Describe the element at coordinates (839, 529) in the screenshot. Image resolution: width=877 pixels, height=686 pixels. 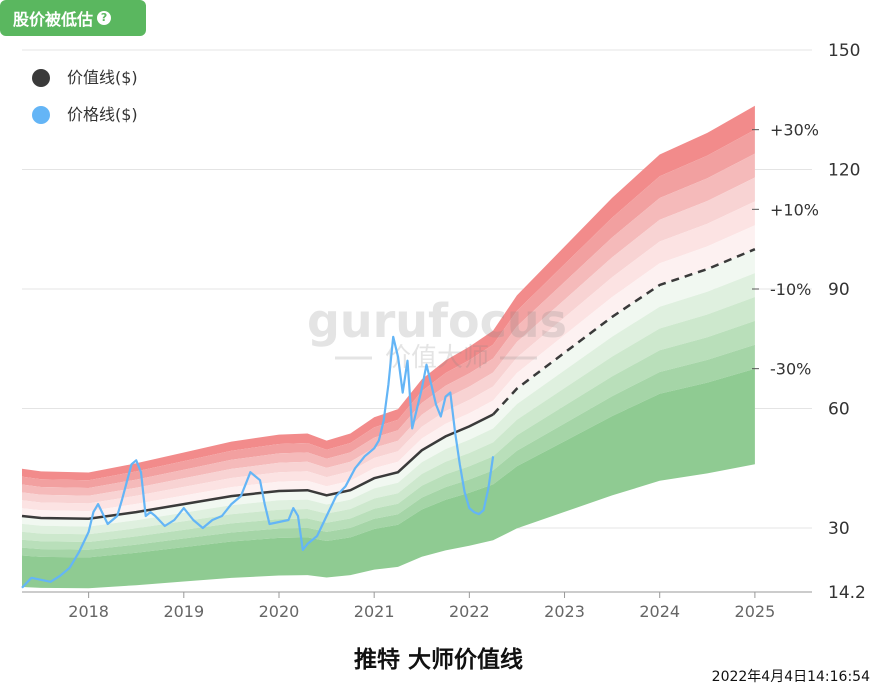
I see `y-tick-label: 30` at that location.